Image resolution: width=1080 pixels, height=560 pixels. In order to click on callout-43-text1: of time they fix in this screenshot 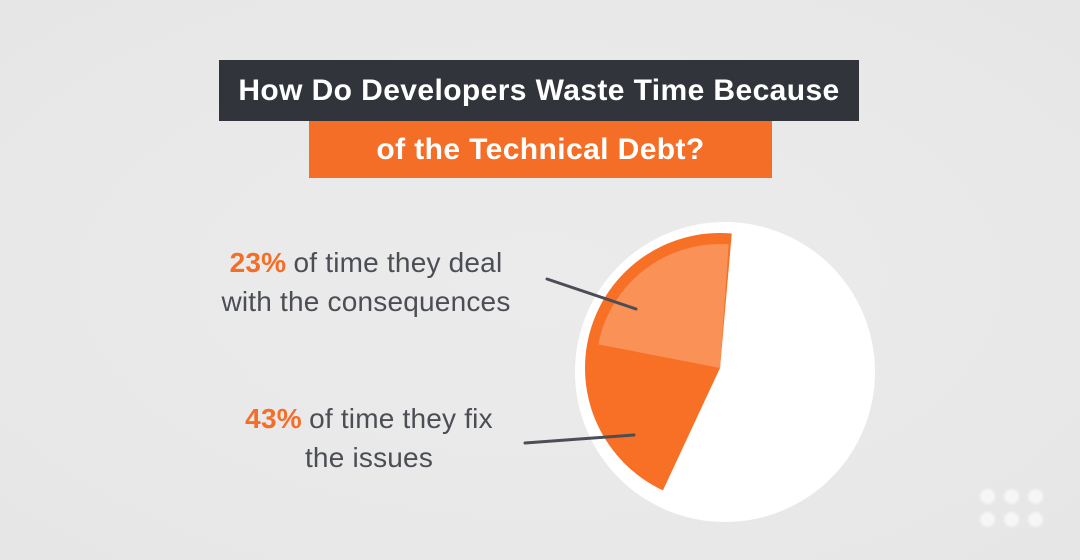, I will do `click(401, 418)`.